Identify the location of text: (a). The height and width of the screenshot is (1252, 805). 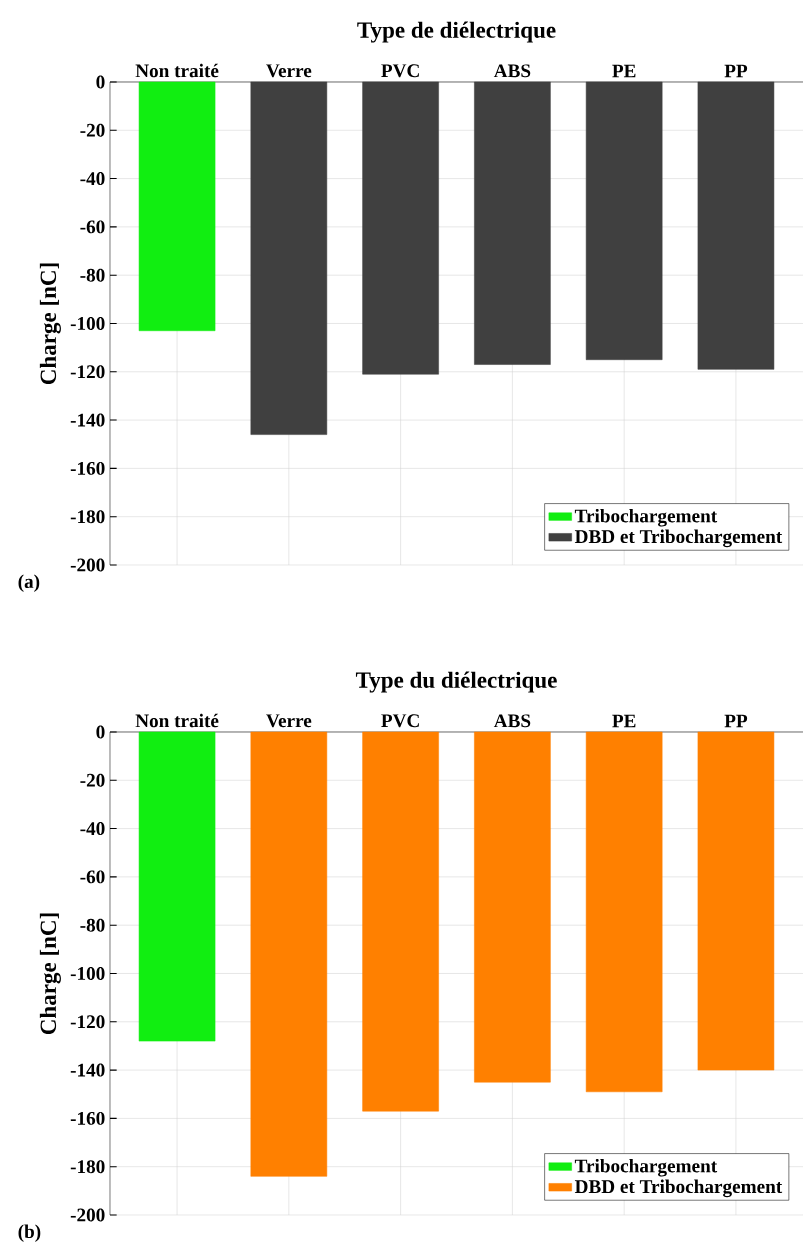
(29, 583).